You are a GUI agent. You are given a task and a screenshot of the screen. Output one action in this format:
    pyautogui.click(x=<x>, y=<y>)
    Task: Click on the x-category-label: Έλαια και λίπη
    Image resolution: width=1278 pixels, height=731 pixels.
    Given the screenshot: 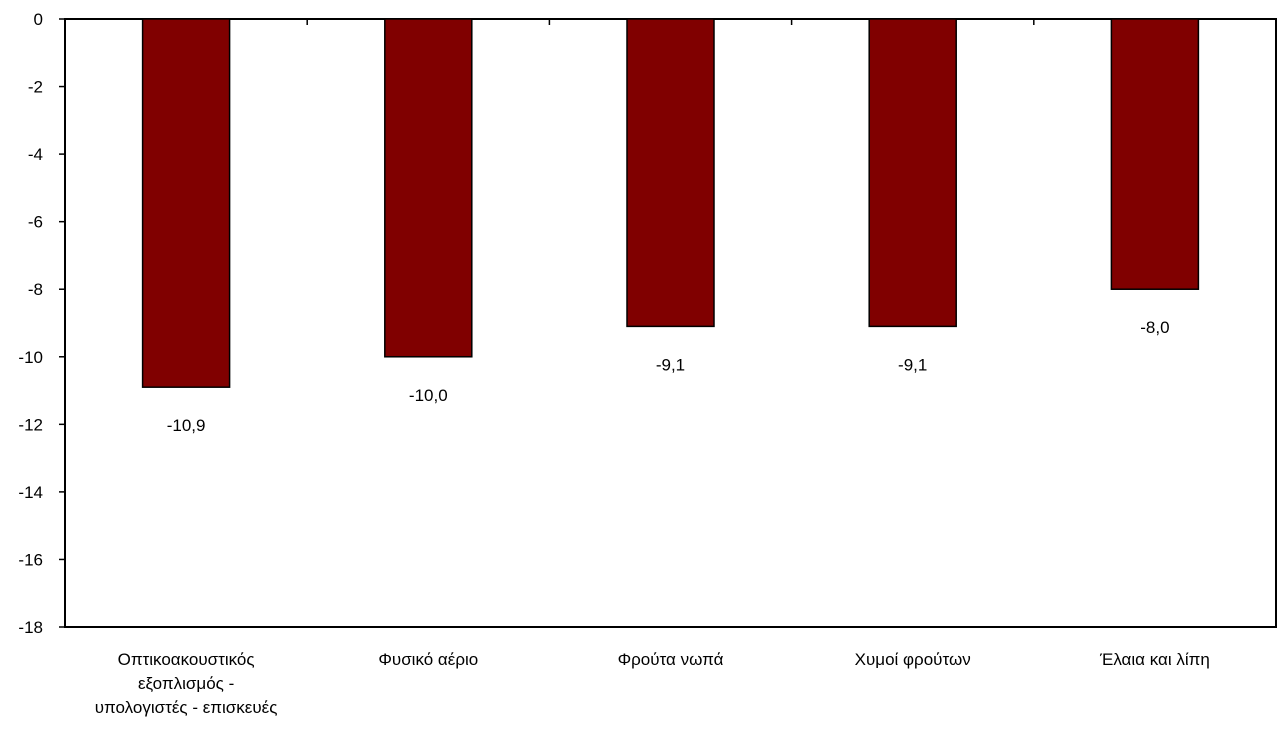 What is the action you would take?
    pyautogui.click(x=1155, y=660)
    